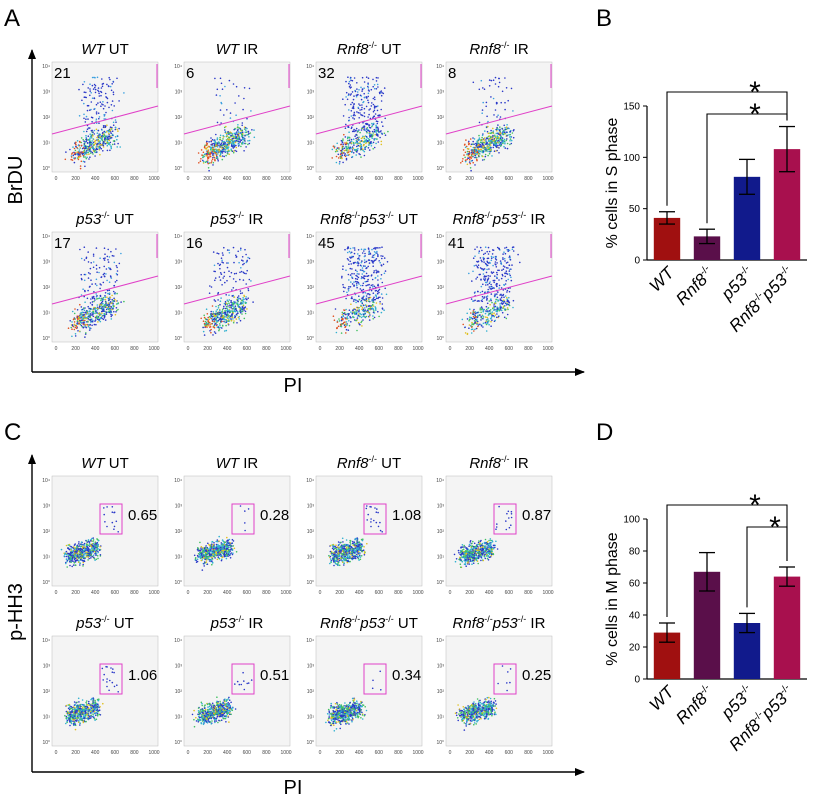 The width and height of the screenshot is (816, 800). Describe the element at coordinates (310, 169) in the screenshot. I see `y-tick-label: 10°` at that location.